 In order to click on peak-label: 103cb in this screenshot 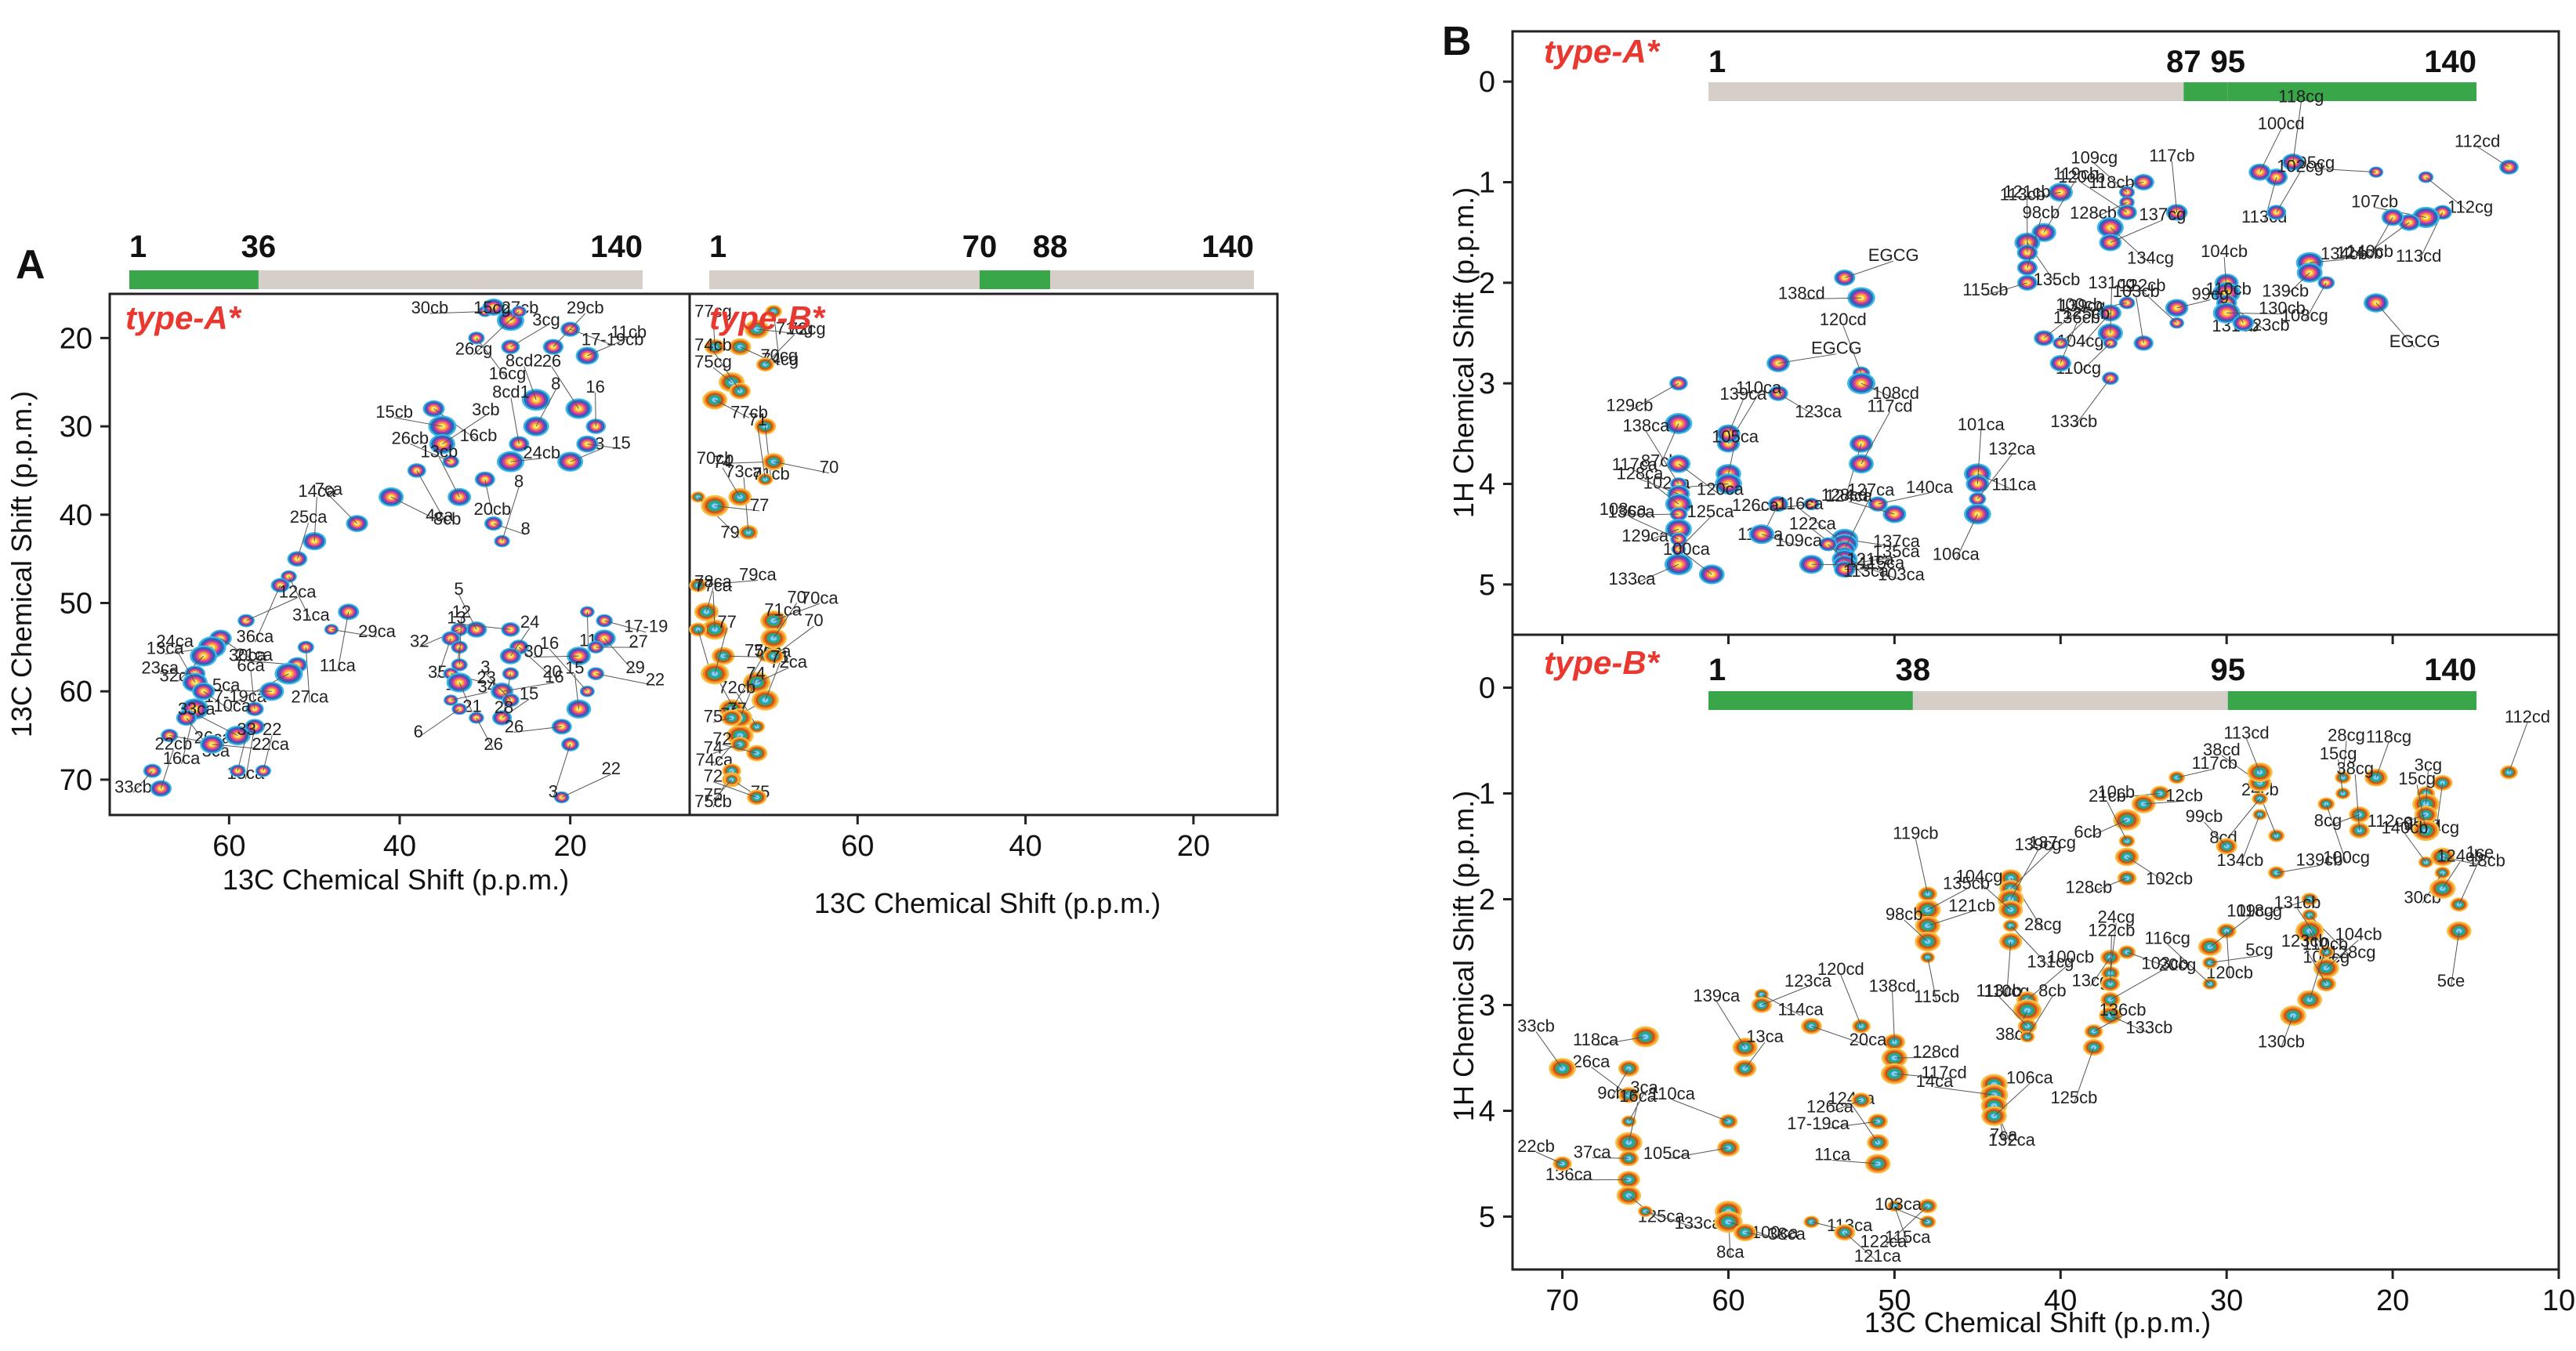, I will do `click(2136, 291)`.